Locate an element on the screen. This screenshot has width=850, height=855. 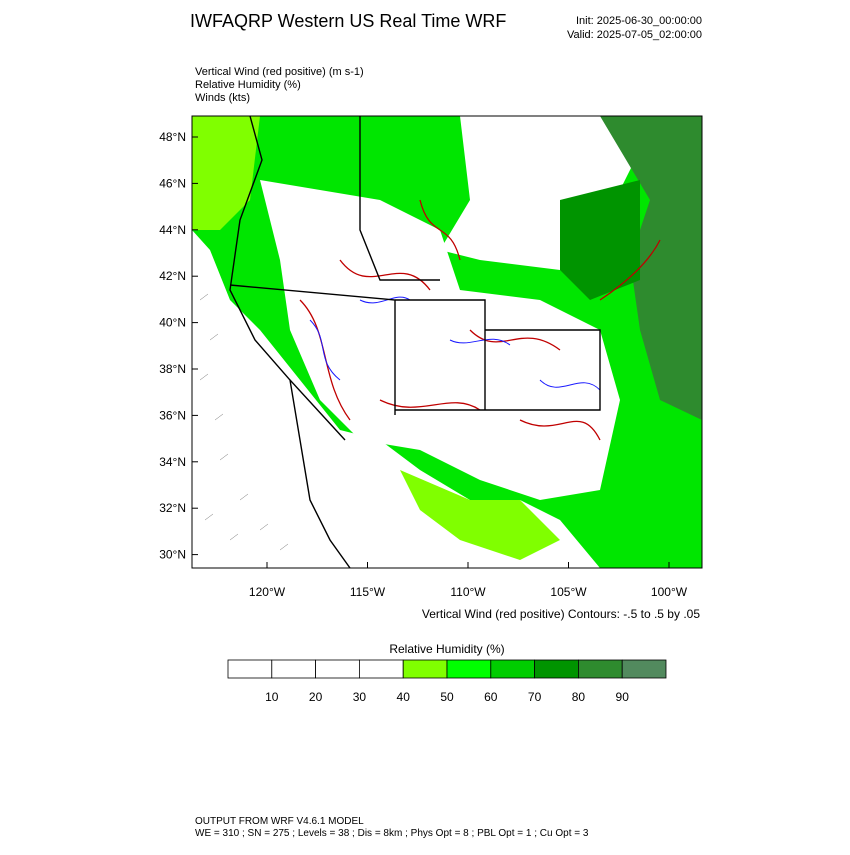
colorbar-tick-label: 20 is located at coordinates (316, 697).